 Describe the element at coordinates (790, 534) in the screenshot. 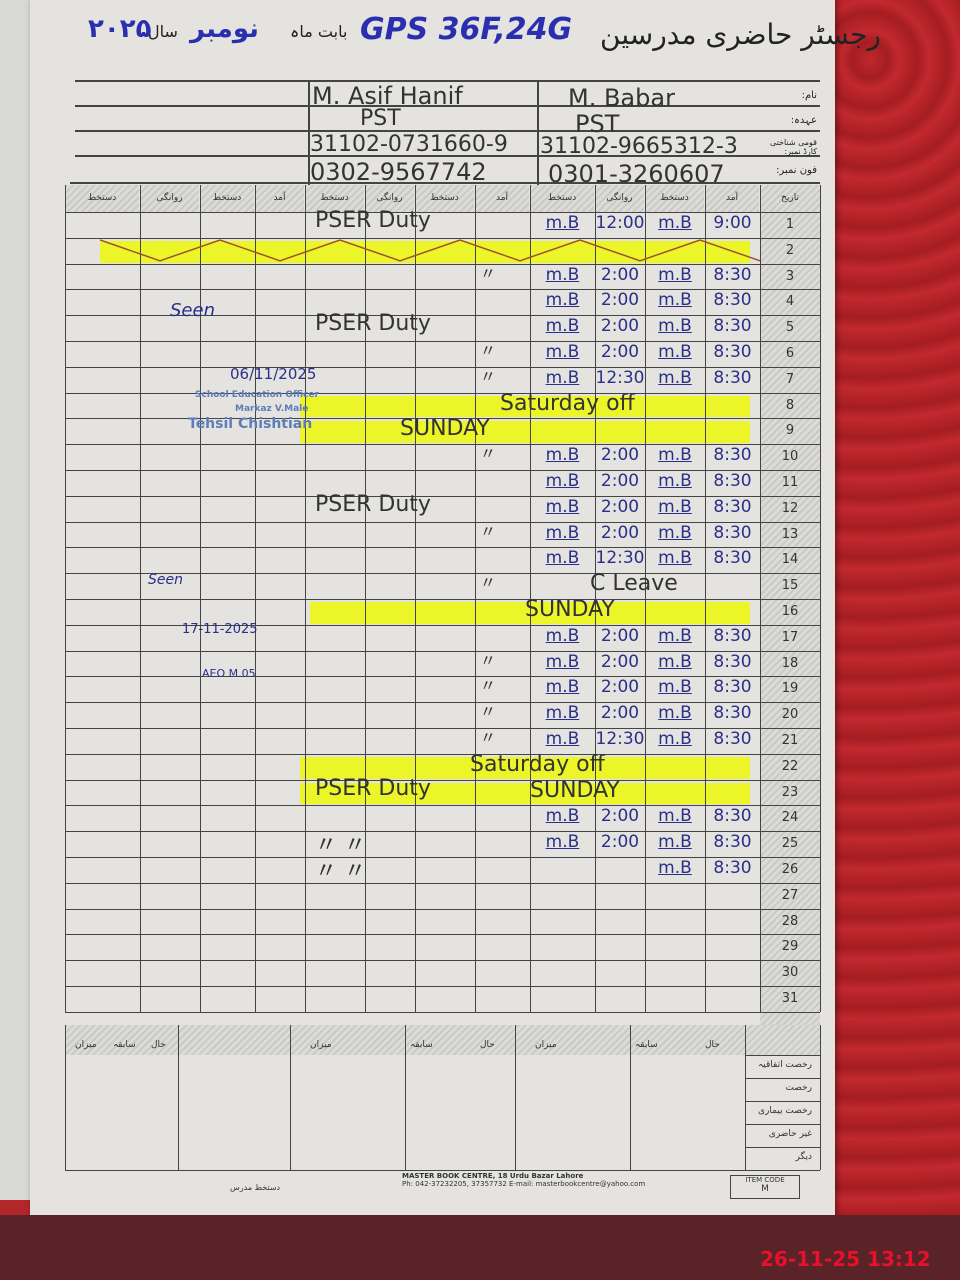

I see `day-number: 13` at that location.